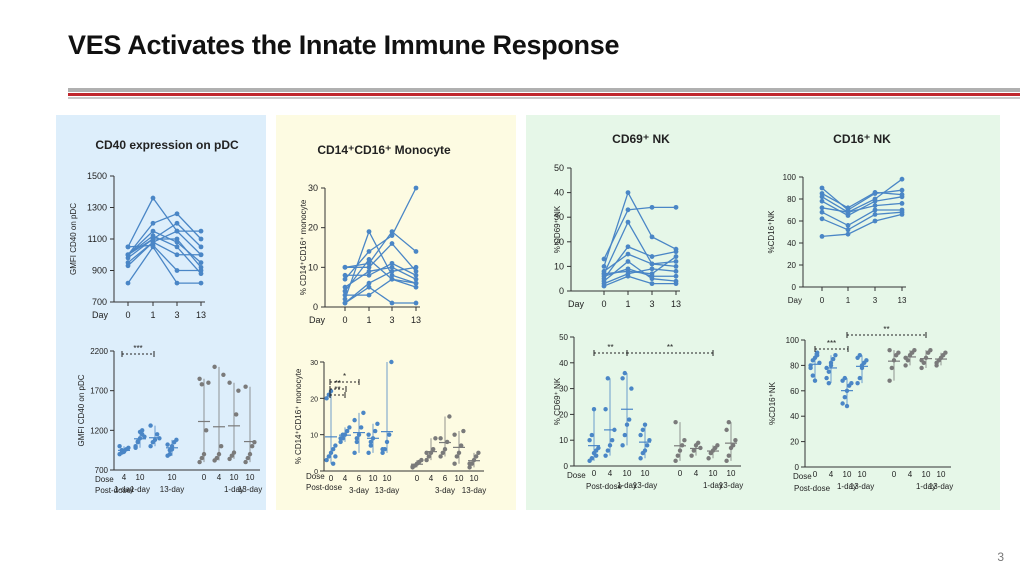 This screenshot has height=576, width=1024. What do you see at coordinates (910, 474) in the screenshot?
I see `cd16_dot-dose-value: 4` at bounding box center [910, 474].